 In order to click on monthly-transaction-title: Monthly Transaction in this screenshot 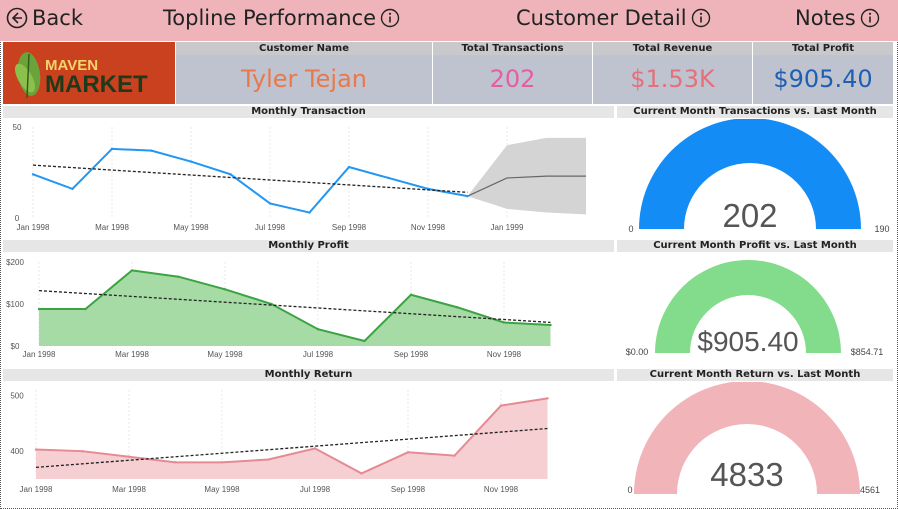, I will do `click(308, 112)`.